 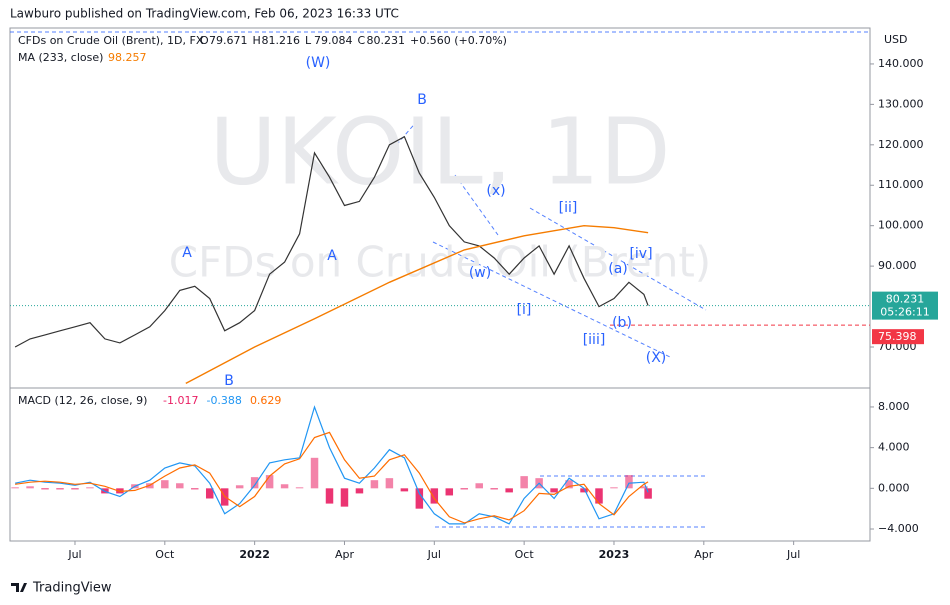 What do you see at coordinates (896, 39) in the screenshot?
I see `currency: USD` at bounding box center [896, 39].